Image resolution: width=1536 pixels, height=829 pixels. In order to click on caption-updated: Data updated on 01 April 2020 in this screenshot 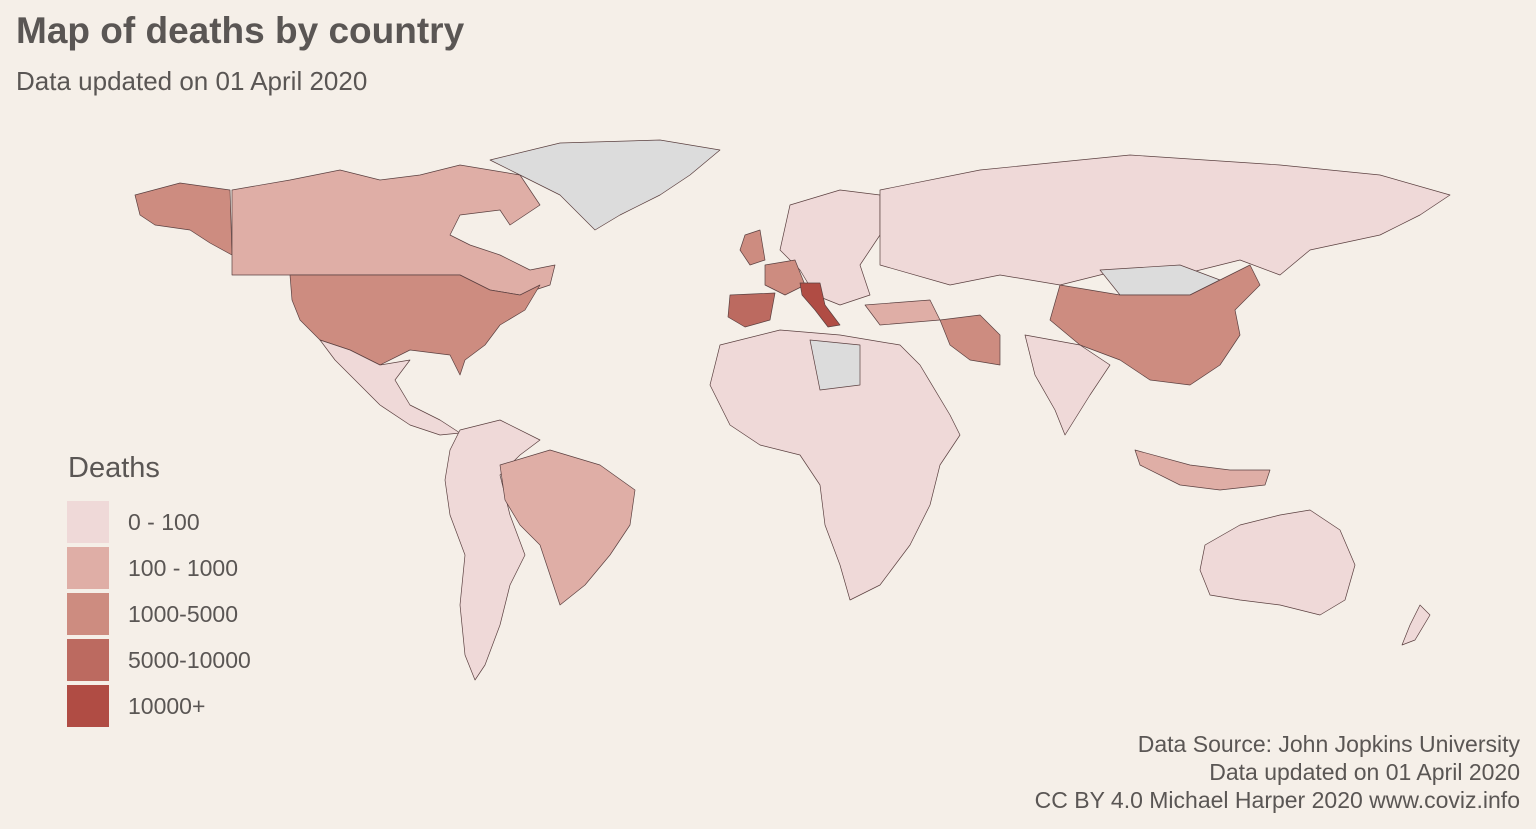, I will do `click(1364, 772)`.